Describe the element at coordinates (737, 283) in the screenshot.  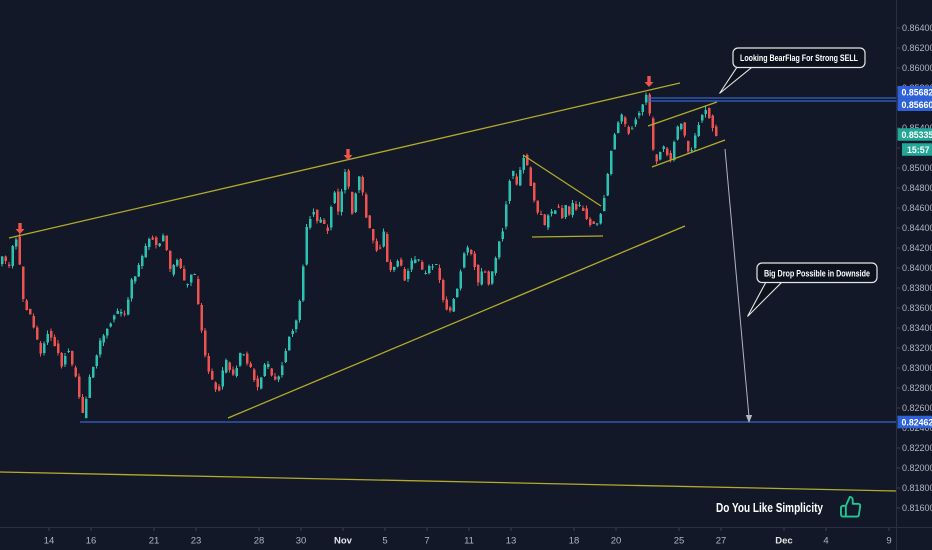
I see `drop-arrow-line` at that location.